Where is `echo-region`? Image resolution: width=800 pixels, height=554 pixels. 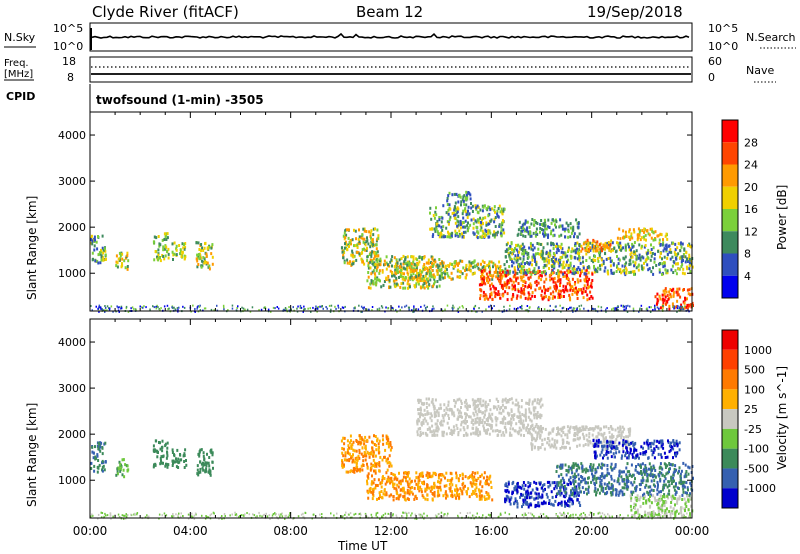 echo-region is located at coordinates (430, 486).